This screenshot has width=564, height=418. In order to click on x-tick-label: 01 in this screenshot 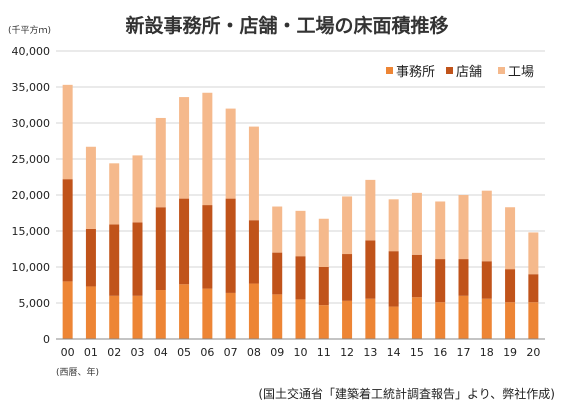, I will do `click(91, 352)`.